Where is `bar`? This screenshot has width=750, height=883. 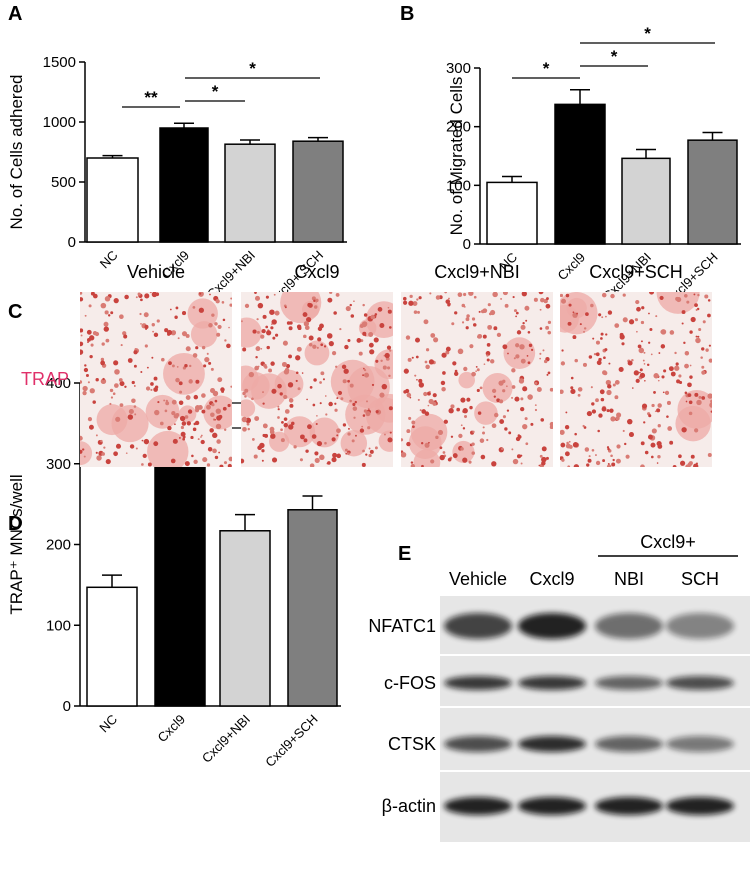 bar is located at coordinates (318, 191).